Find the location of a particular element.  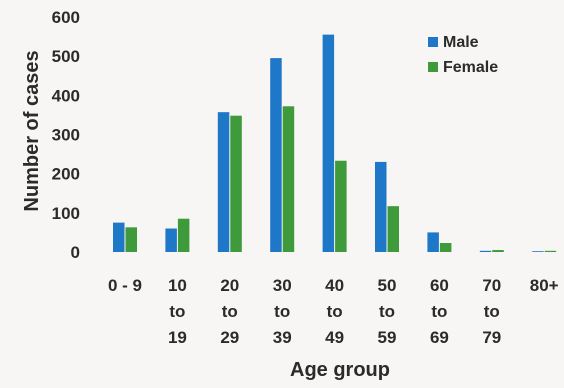

x-tick-label: 30 to 39 is located at coordinates (282, 311).